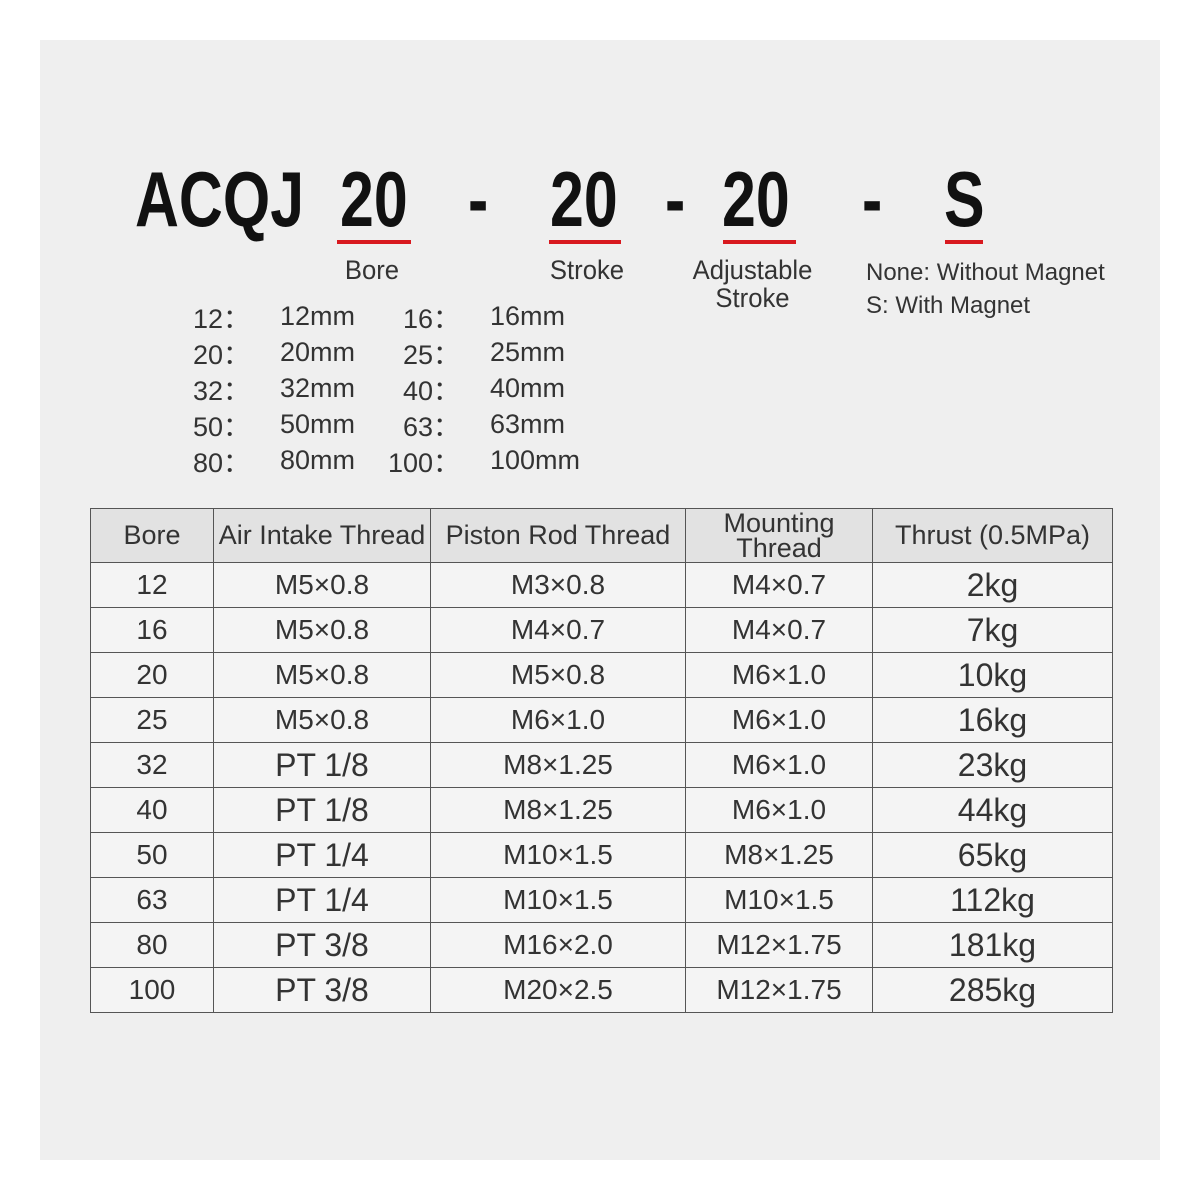 The width and height of the screenshot is (1200, 1200). I want to click on adjustable-stroke-label: Adjustable Stroke, so click(752, 284).